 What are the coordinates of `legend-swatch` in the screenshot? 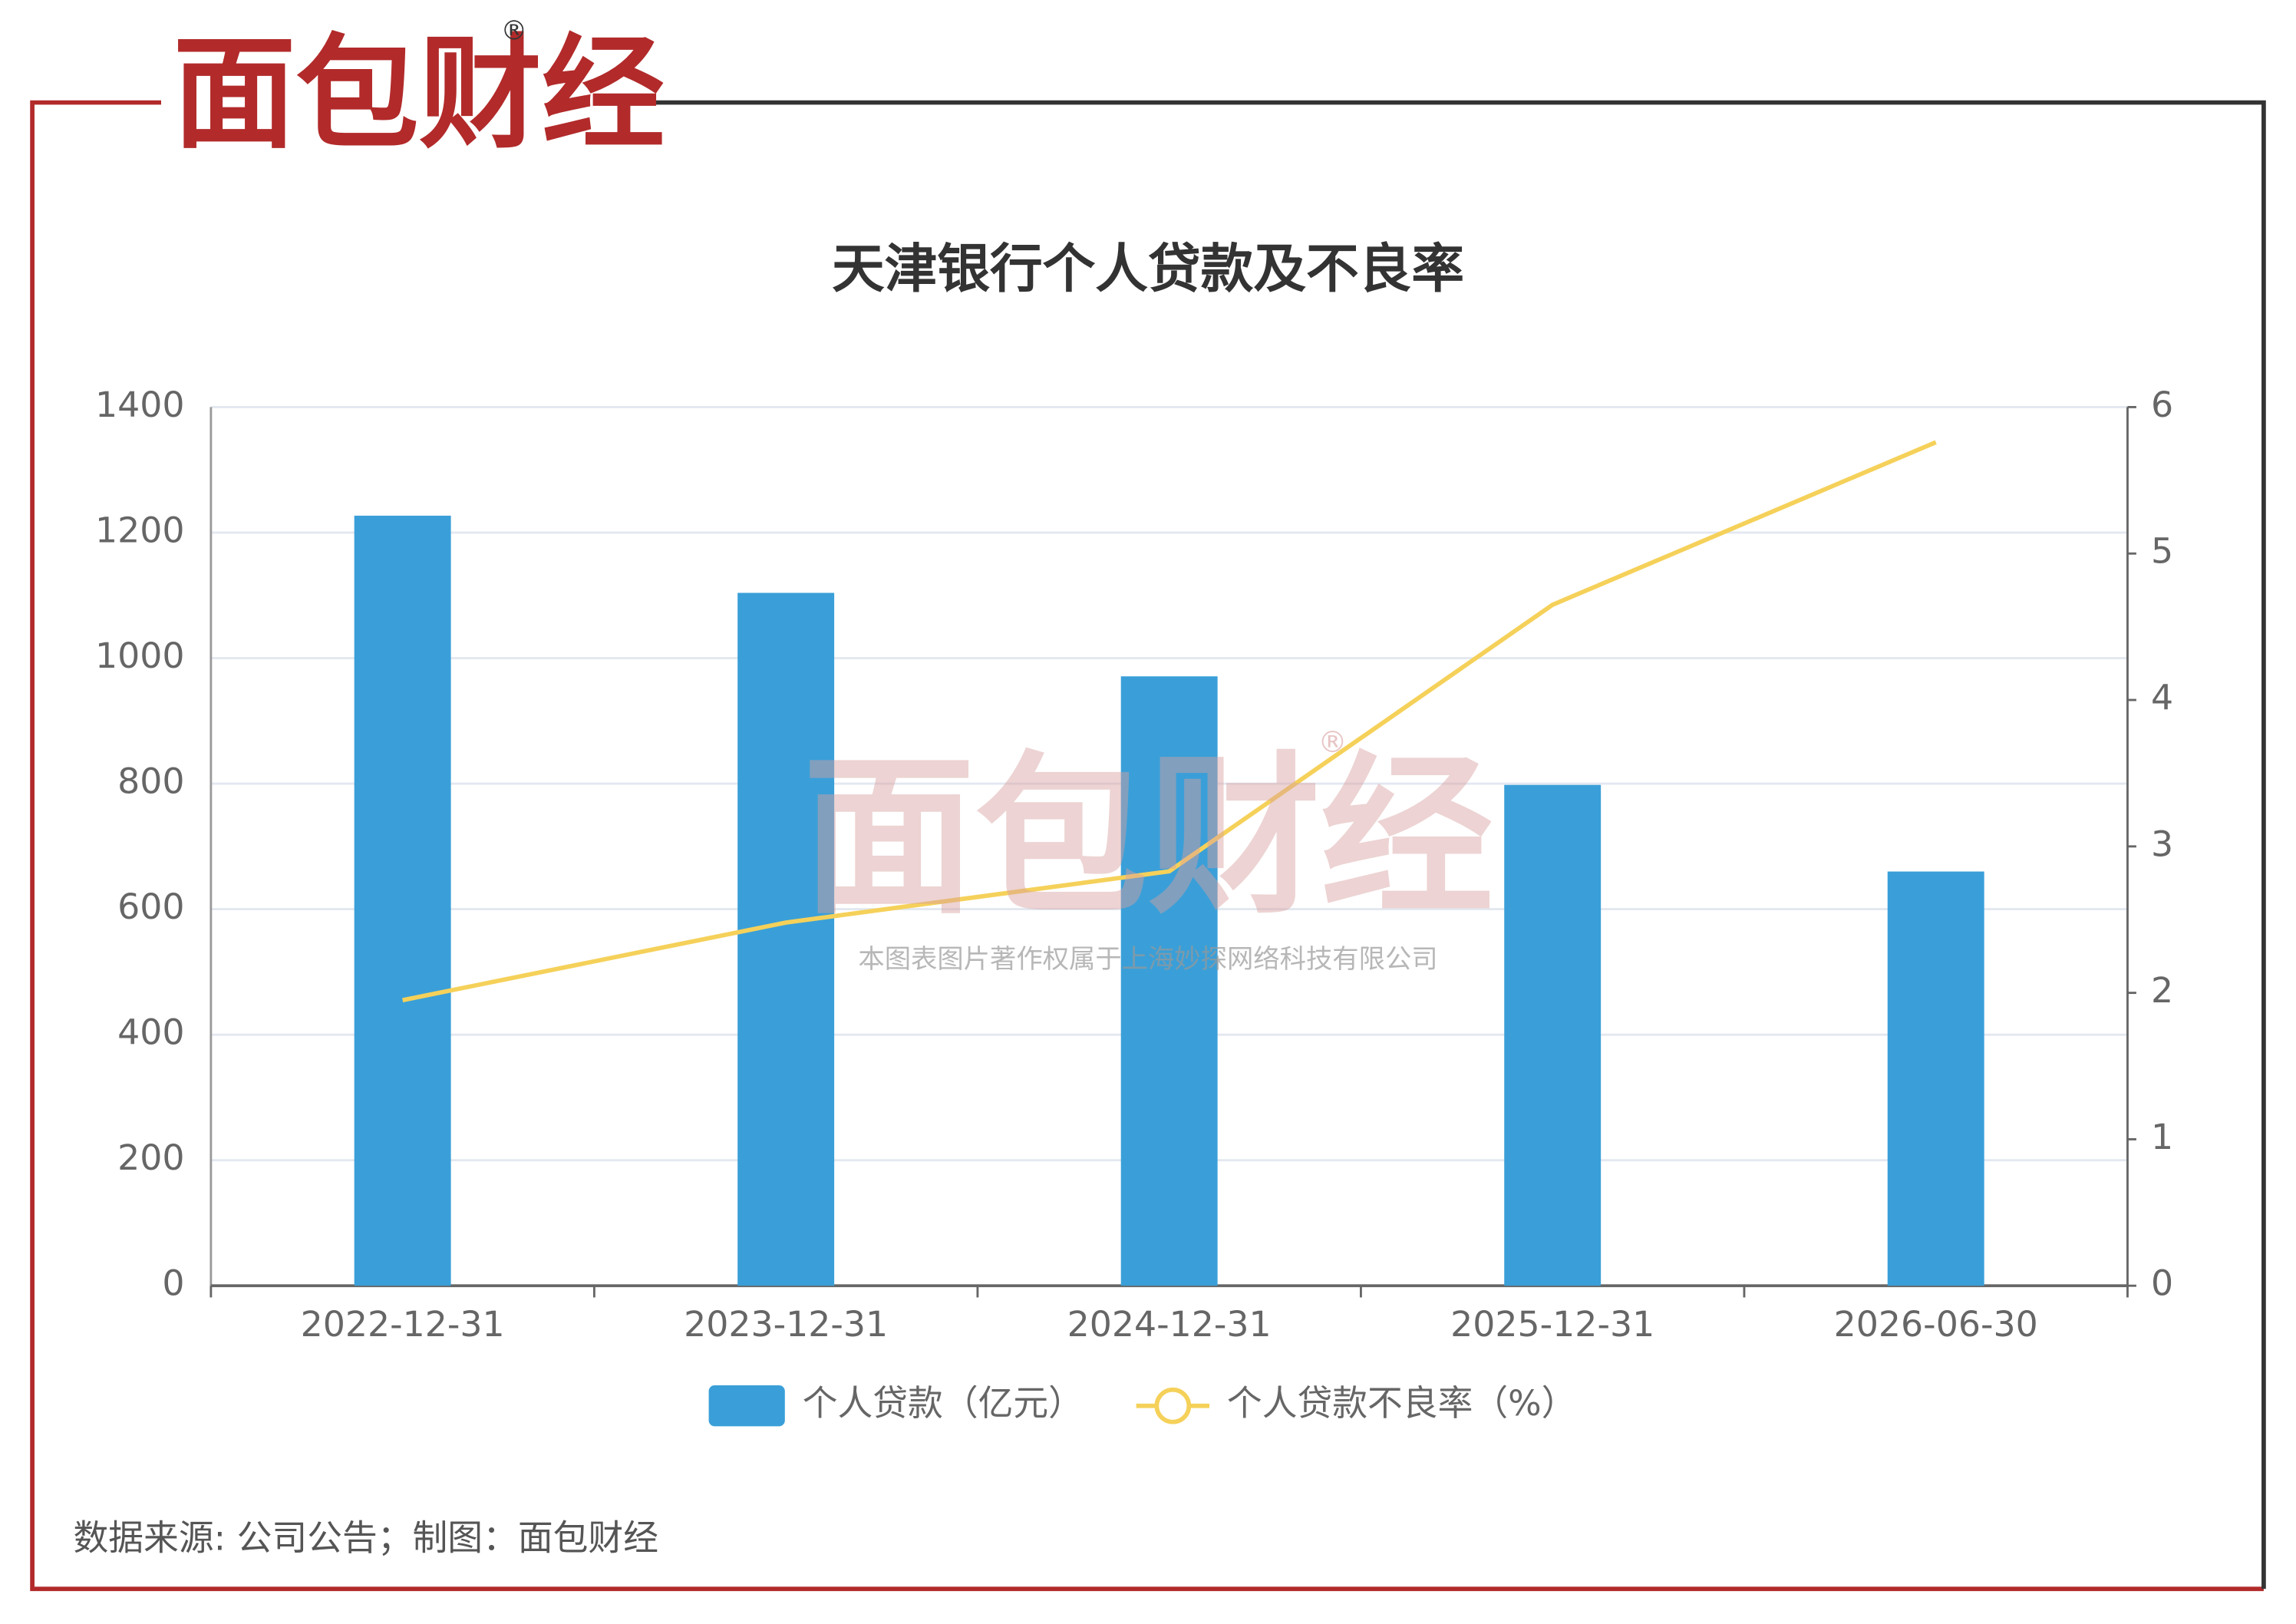 It's located at (746, 1406).